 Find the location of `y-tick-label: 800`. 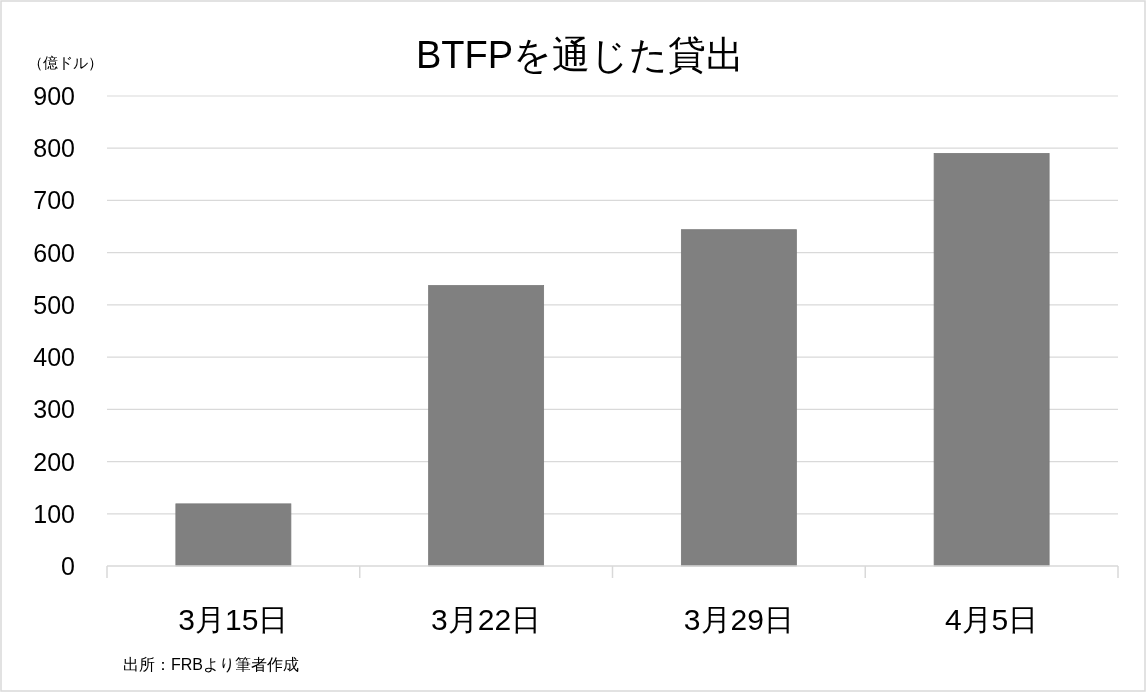

y-tick-label: 800 is located at coordinates (54, 148).